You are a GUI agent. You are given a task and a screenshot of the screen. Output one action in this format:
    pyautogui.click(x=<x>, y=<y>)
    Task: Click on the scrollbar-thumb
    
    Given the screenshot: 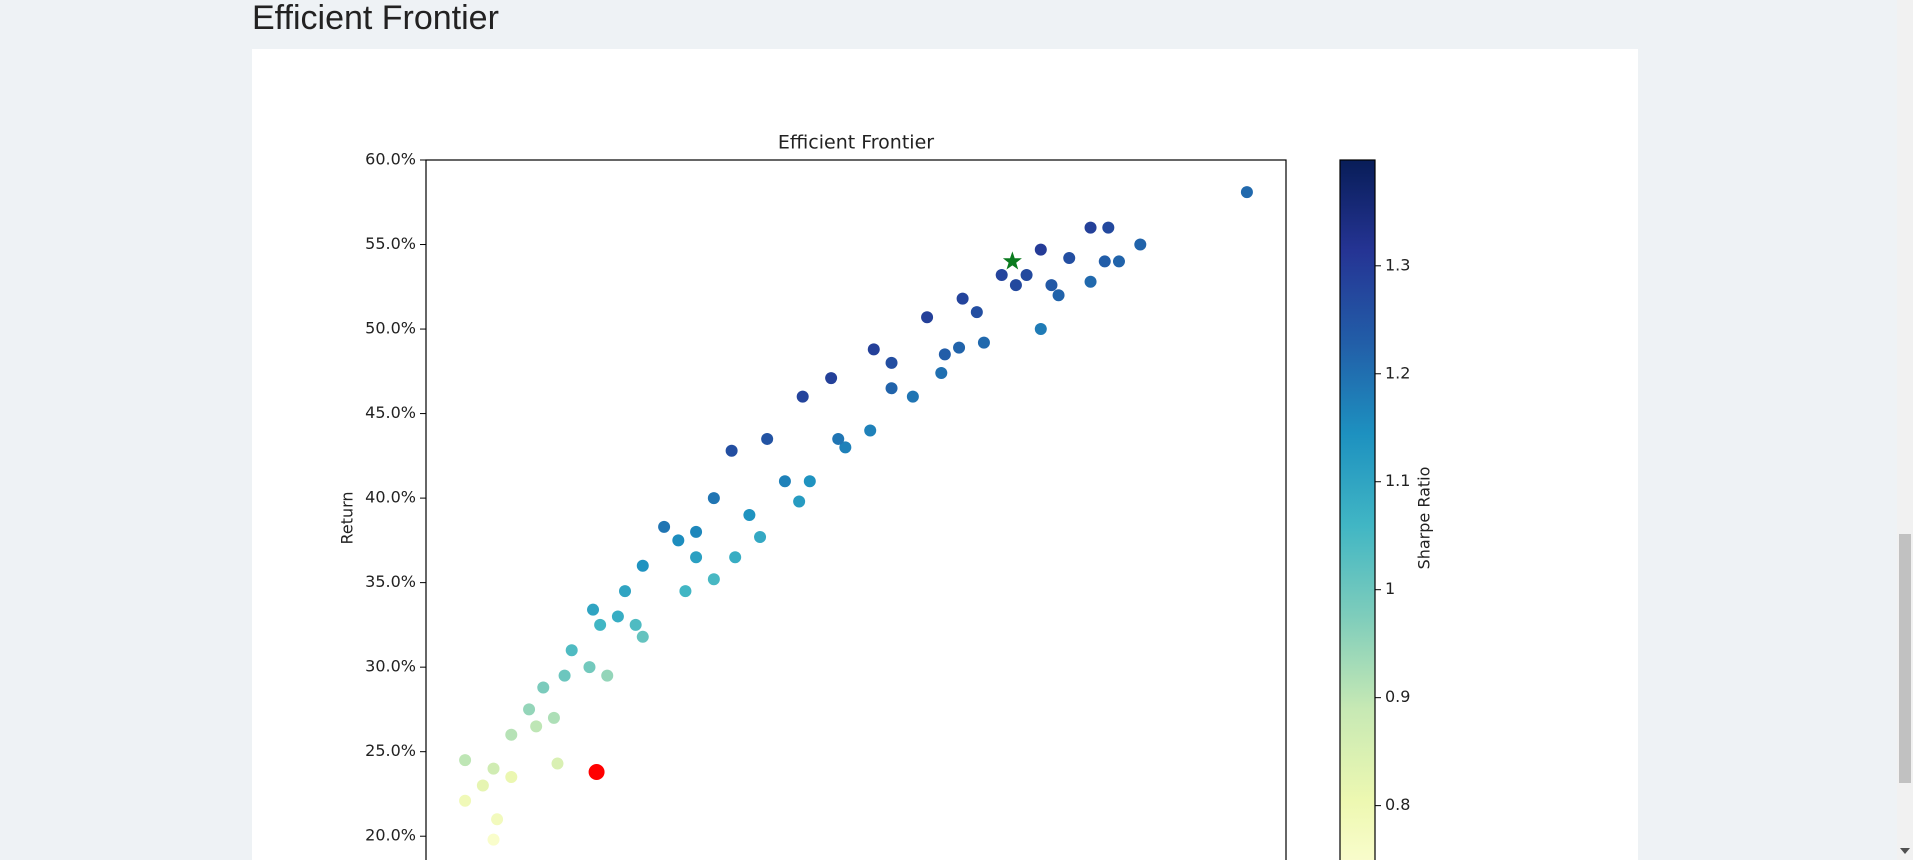 What is the action you would take?
    pyautogui.click(x=1905, y=658)
    